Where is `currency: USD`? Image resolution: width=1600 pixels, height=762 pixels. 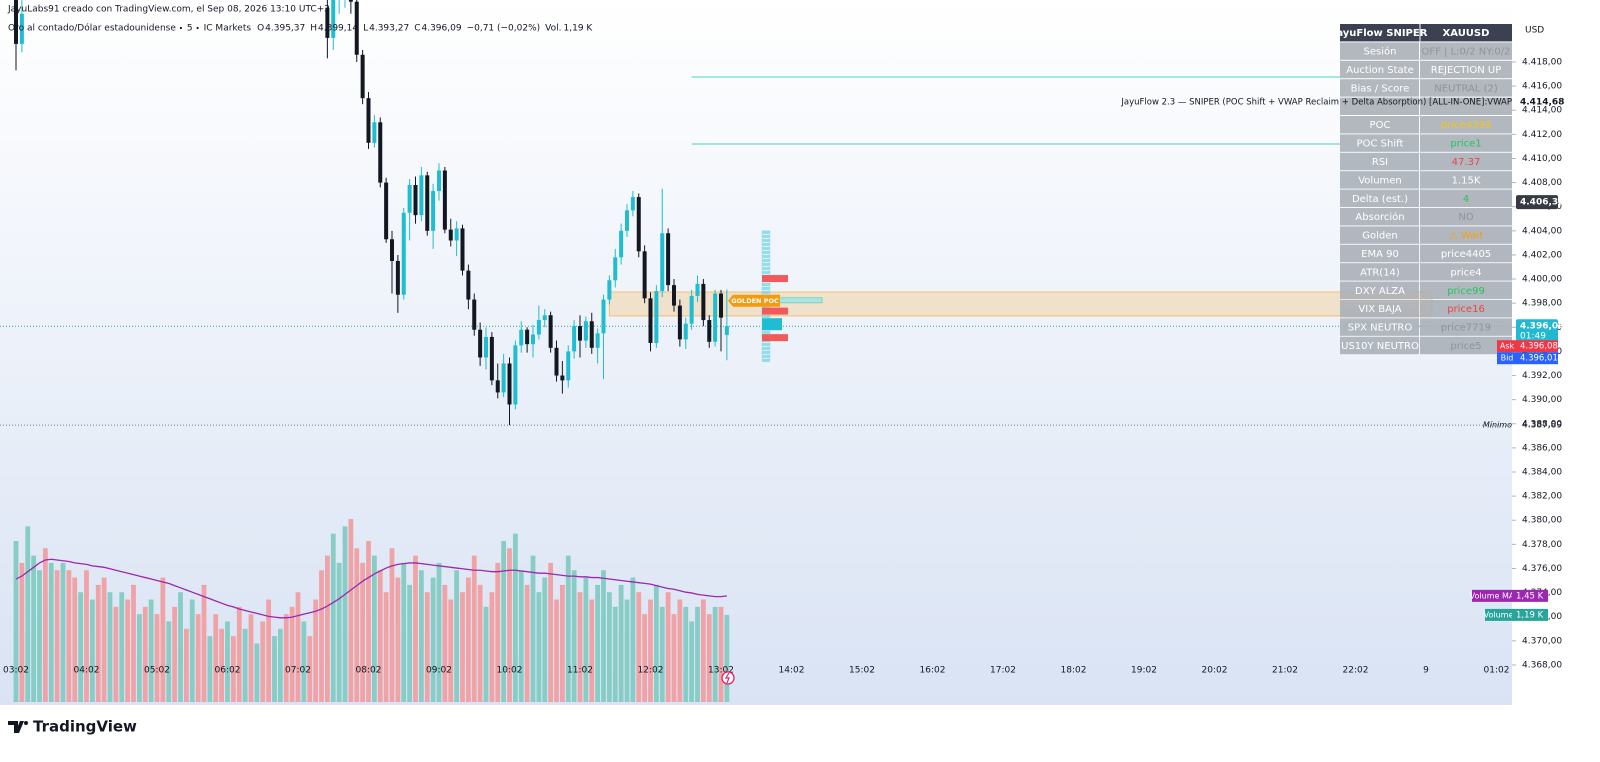 currency: USD is located at coordinates (1534, 31).